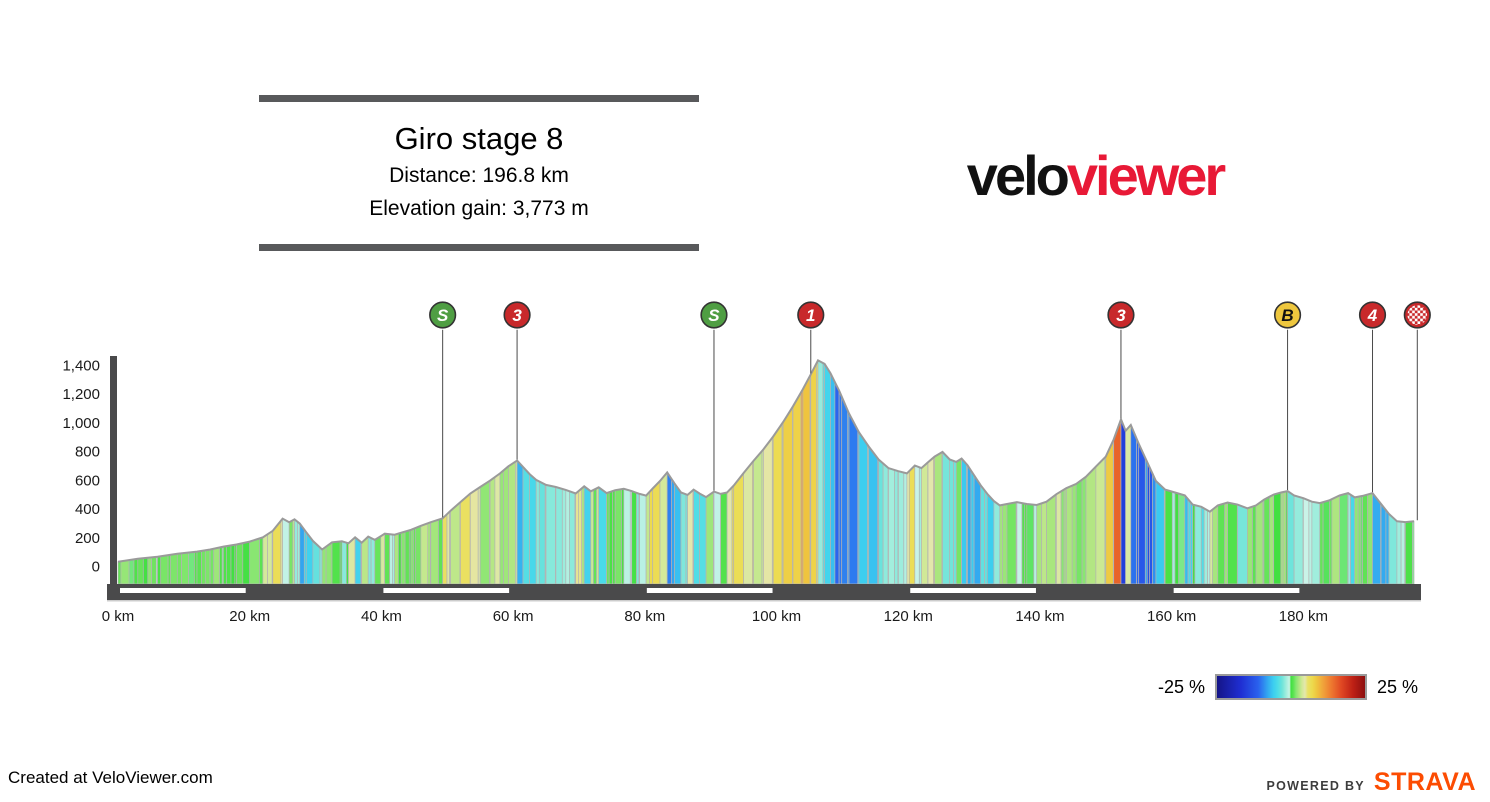 Image resolution: width=1490 pixels, height=802 pixels. Describe the element at coordinates (87, 452) in the screenshot. I see `y-tick-label: 800` at that location.